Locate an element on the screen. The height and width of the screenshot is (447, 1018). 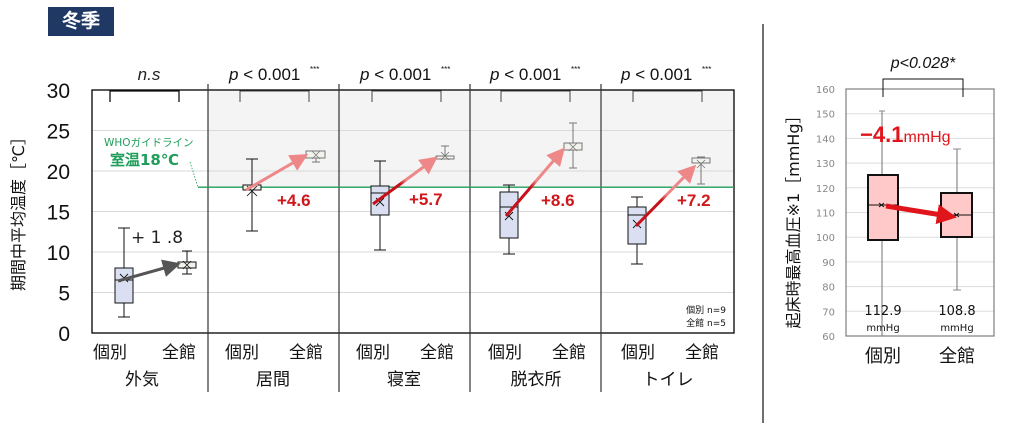
bp-y-tick: 140 is located at coordinates (825, 139).